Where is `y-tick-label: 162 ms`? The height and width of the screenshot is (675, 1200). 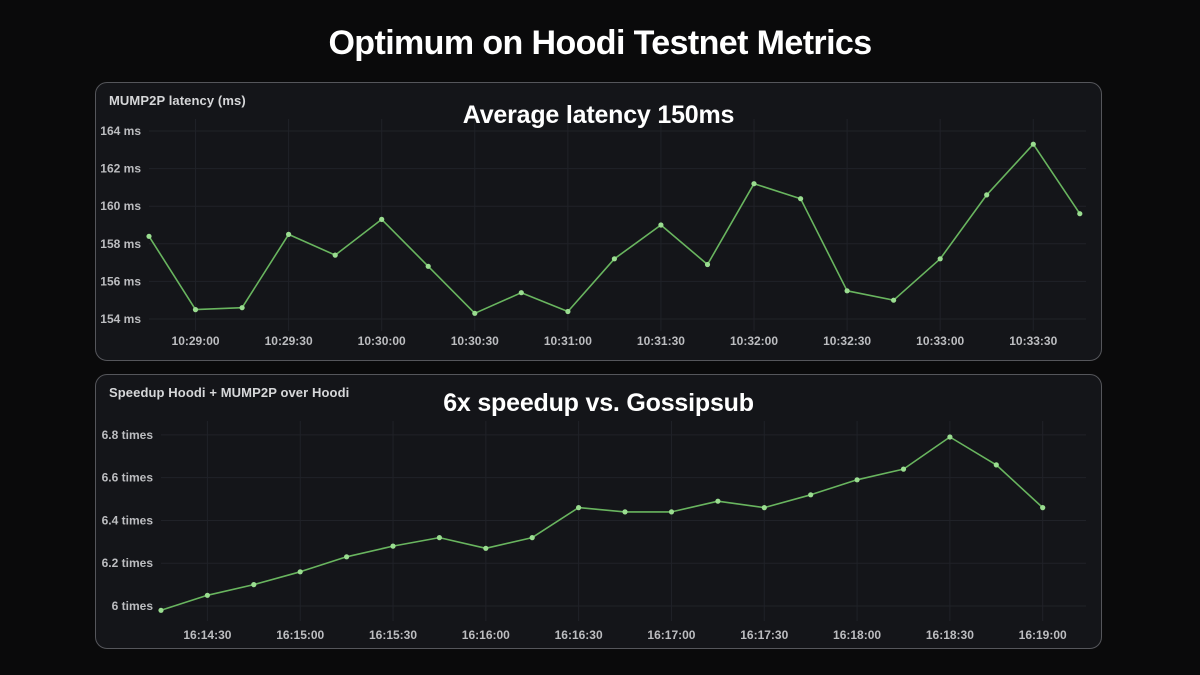
y-tick-label: 162 ms is located at coordinates (120, 169).